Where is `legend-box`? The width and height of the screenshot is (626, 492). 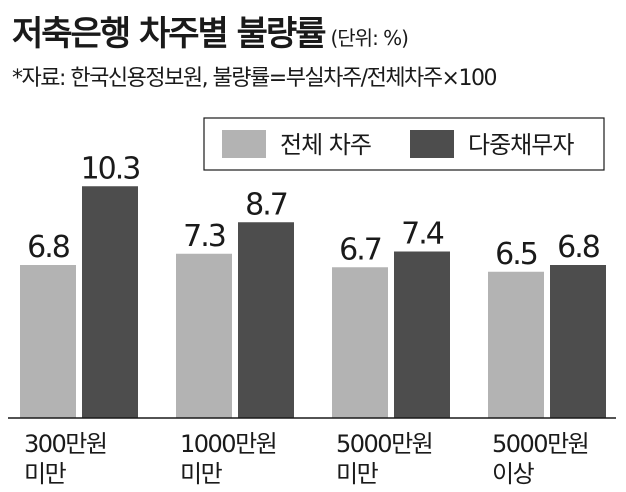
legend-box is located at coordinates (404, 144).